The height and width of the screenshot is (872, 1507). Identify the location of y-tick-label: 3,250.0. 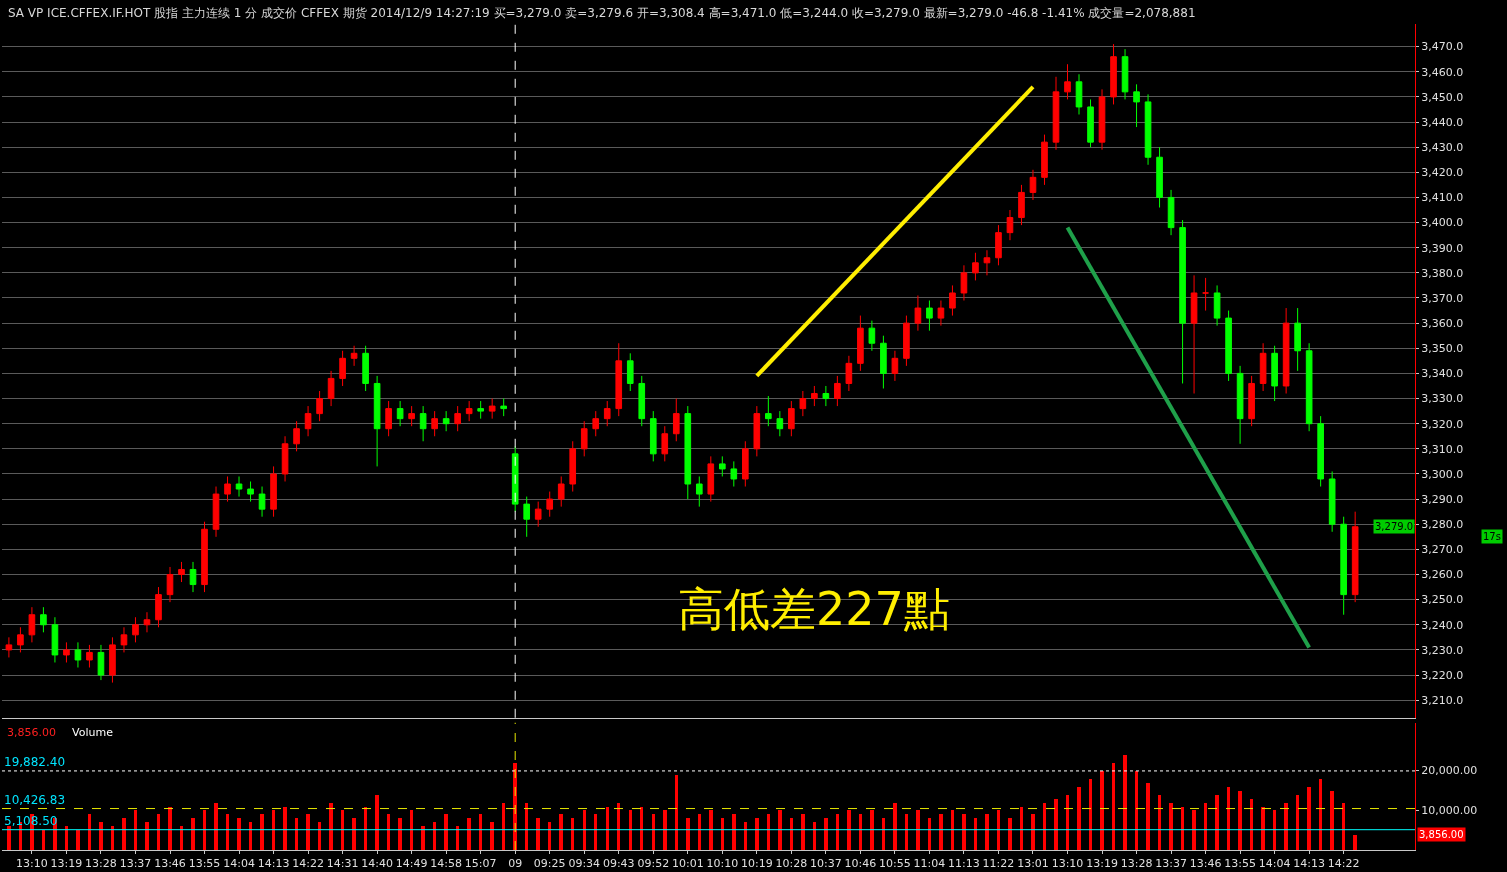
(1442, 600).